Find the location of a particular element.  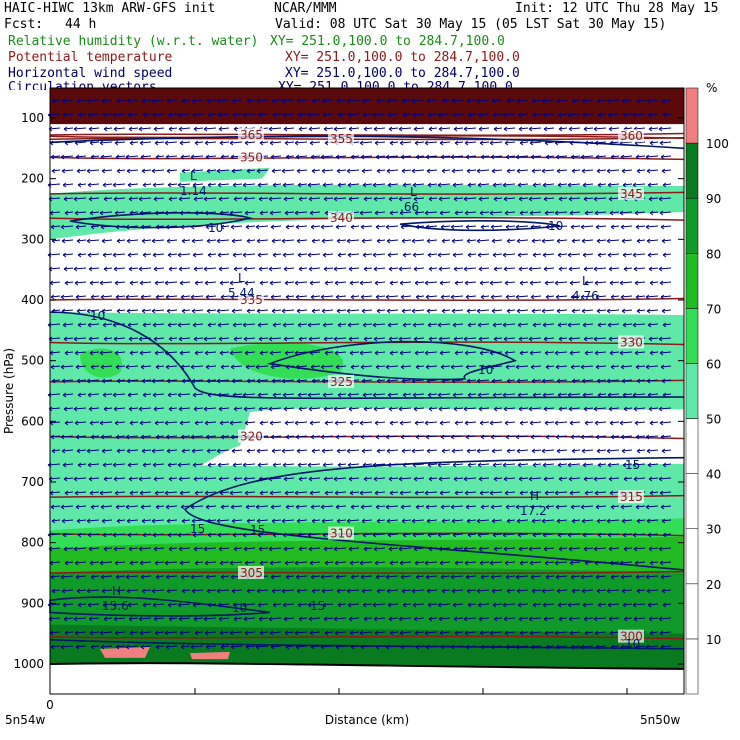

wind-speed-label-1: 10 is located at coordinates (555, 226).